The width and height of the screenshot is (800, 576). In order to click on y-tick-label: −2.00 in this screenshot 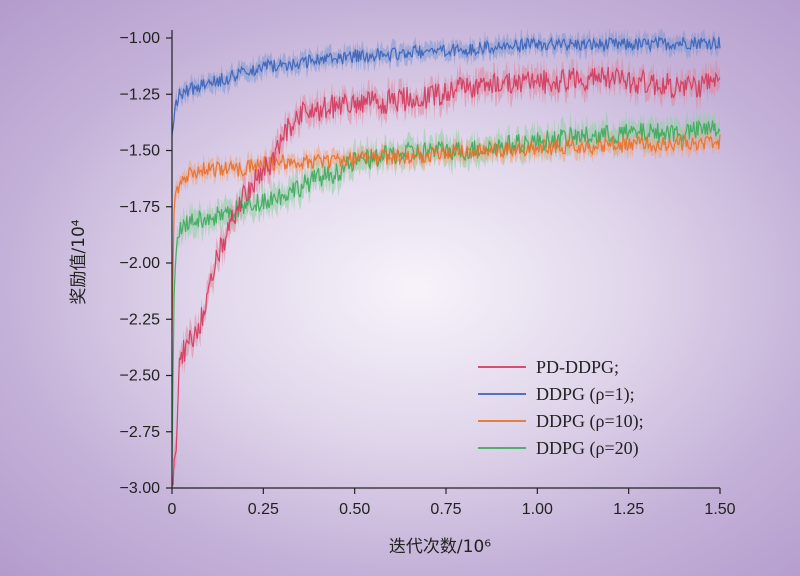, I will do `click(140, 263)`.